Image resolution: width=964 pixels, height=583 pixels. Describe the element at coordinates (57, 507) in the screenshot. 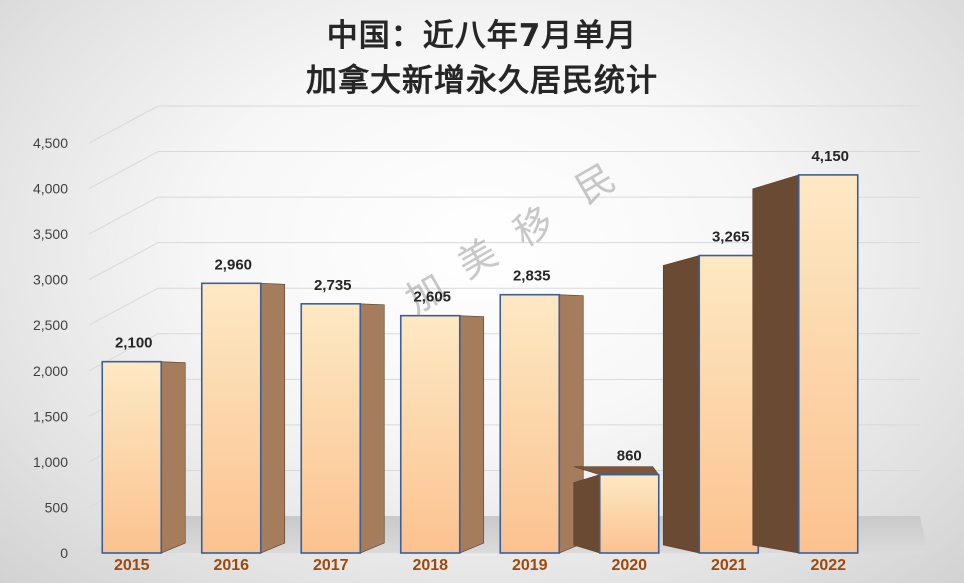

I see `y-tick-label: 500` at that location.